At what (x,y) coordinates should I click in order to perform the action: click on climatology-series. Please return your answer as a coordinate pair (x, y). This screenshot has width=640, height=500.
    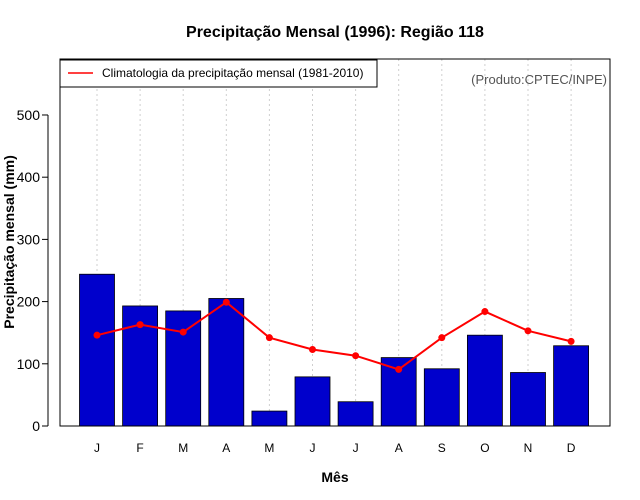
    Looking at the image, I should click on (334, 335).